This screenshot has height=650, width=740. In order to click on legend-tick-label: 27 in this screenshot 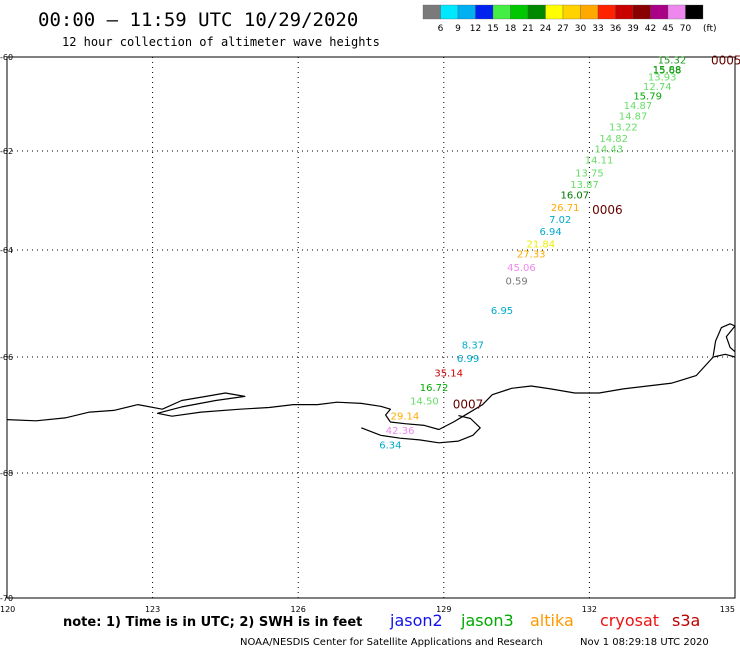, I will do `click(562, 29)`.